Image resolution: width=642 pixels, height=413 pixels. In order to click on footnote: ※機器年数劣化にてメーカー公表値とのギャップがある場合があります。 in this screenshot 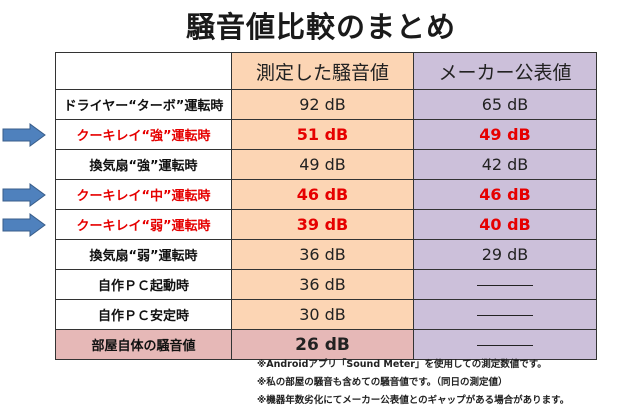, I will do `click(413, 400)`.